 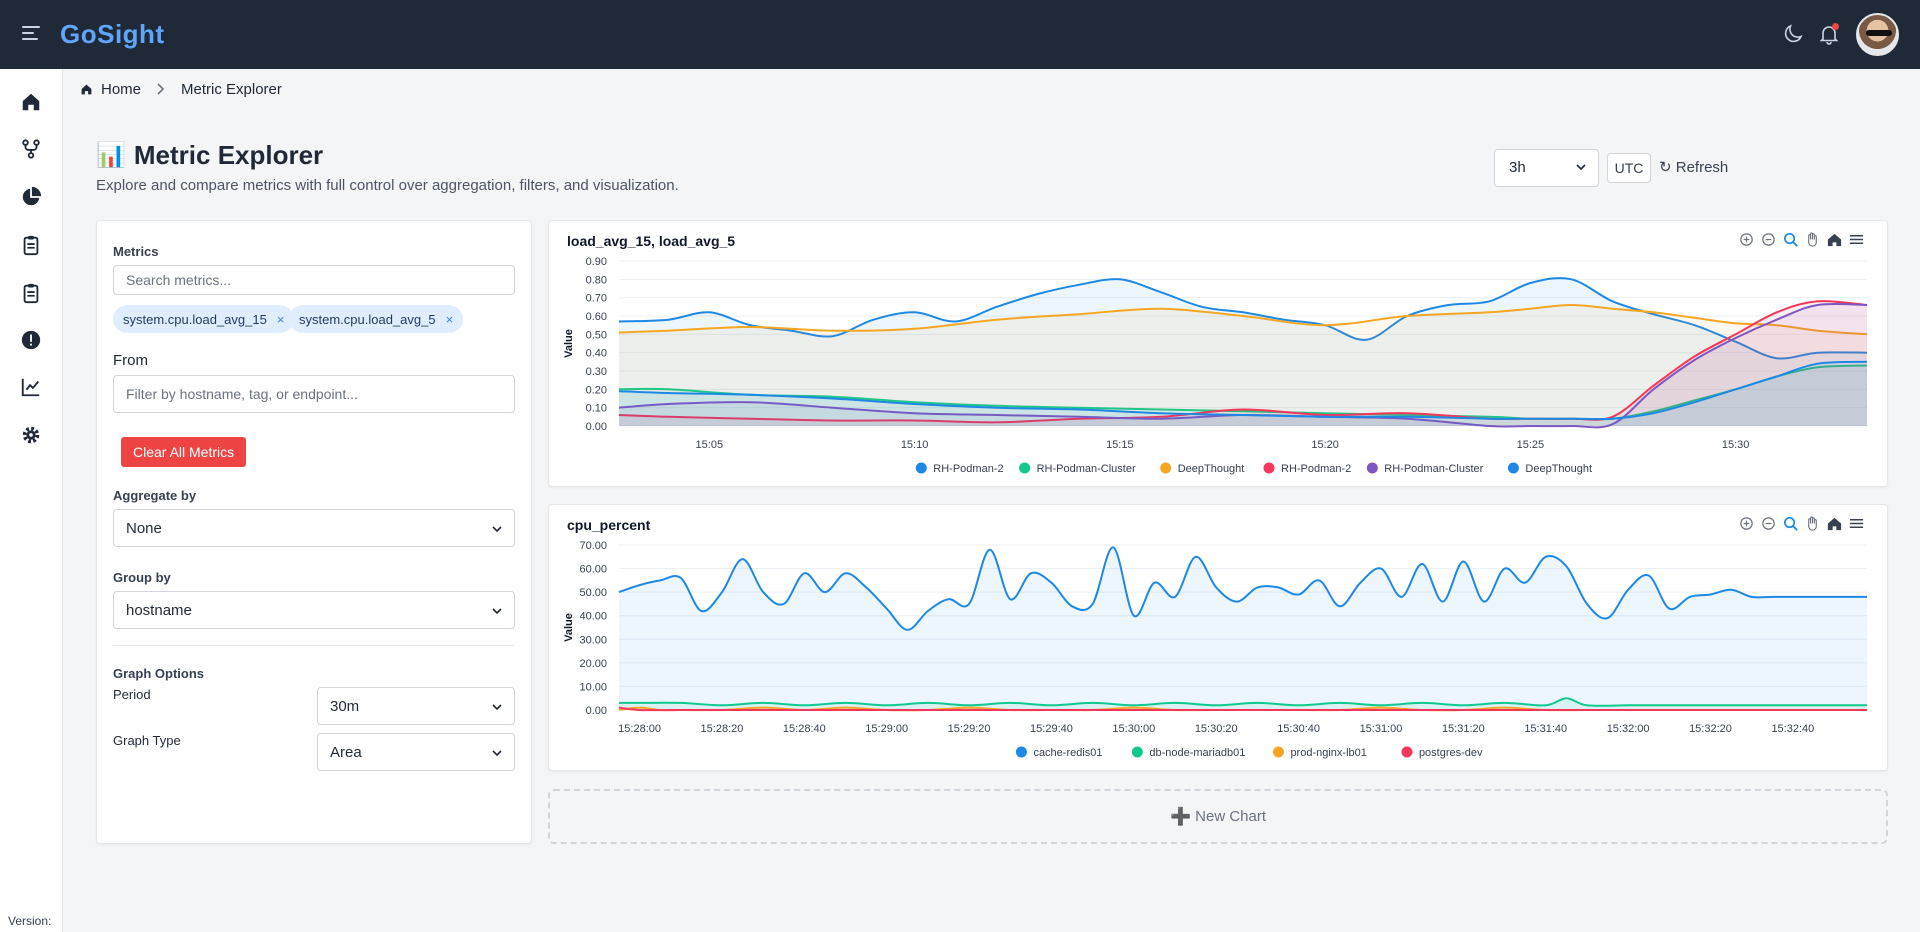 I want to click on clear-all-metrics-button: Clear All Metrics, so click(x=184, y=452).